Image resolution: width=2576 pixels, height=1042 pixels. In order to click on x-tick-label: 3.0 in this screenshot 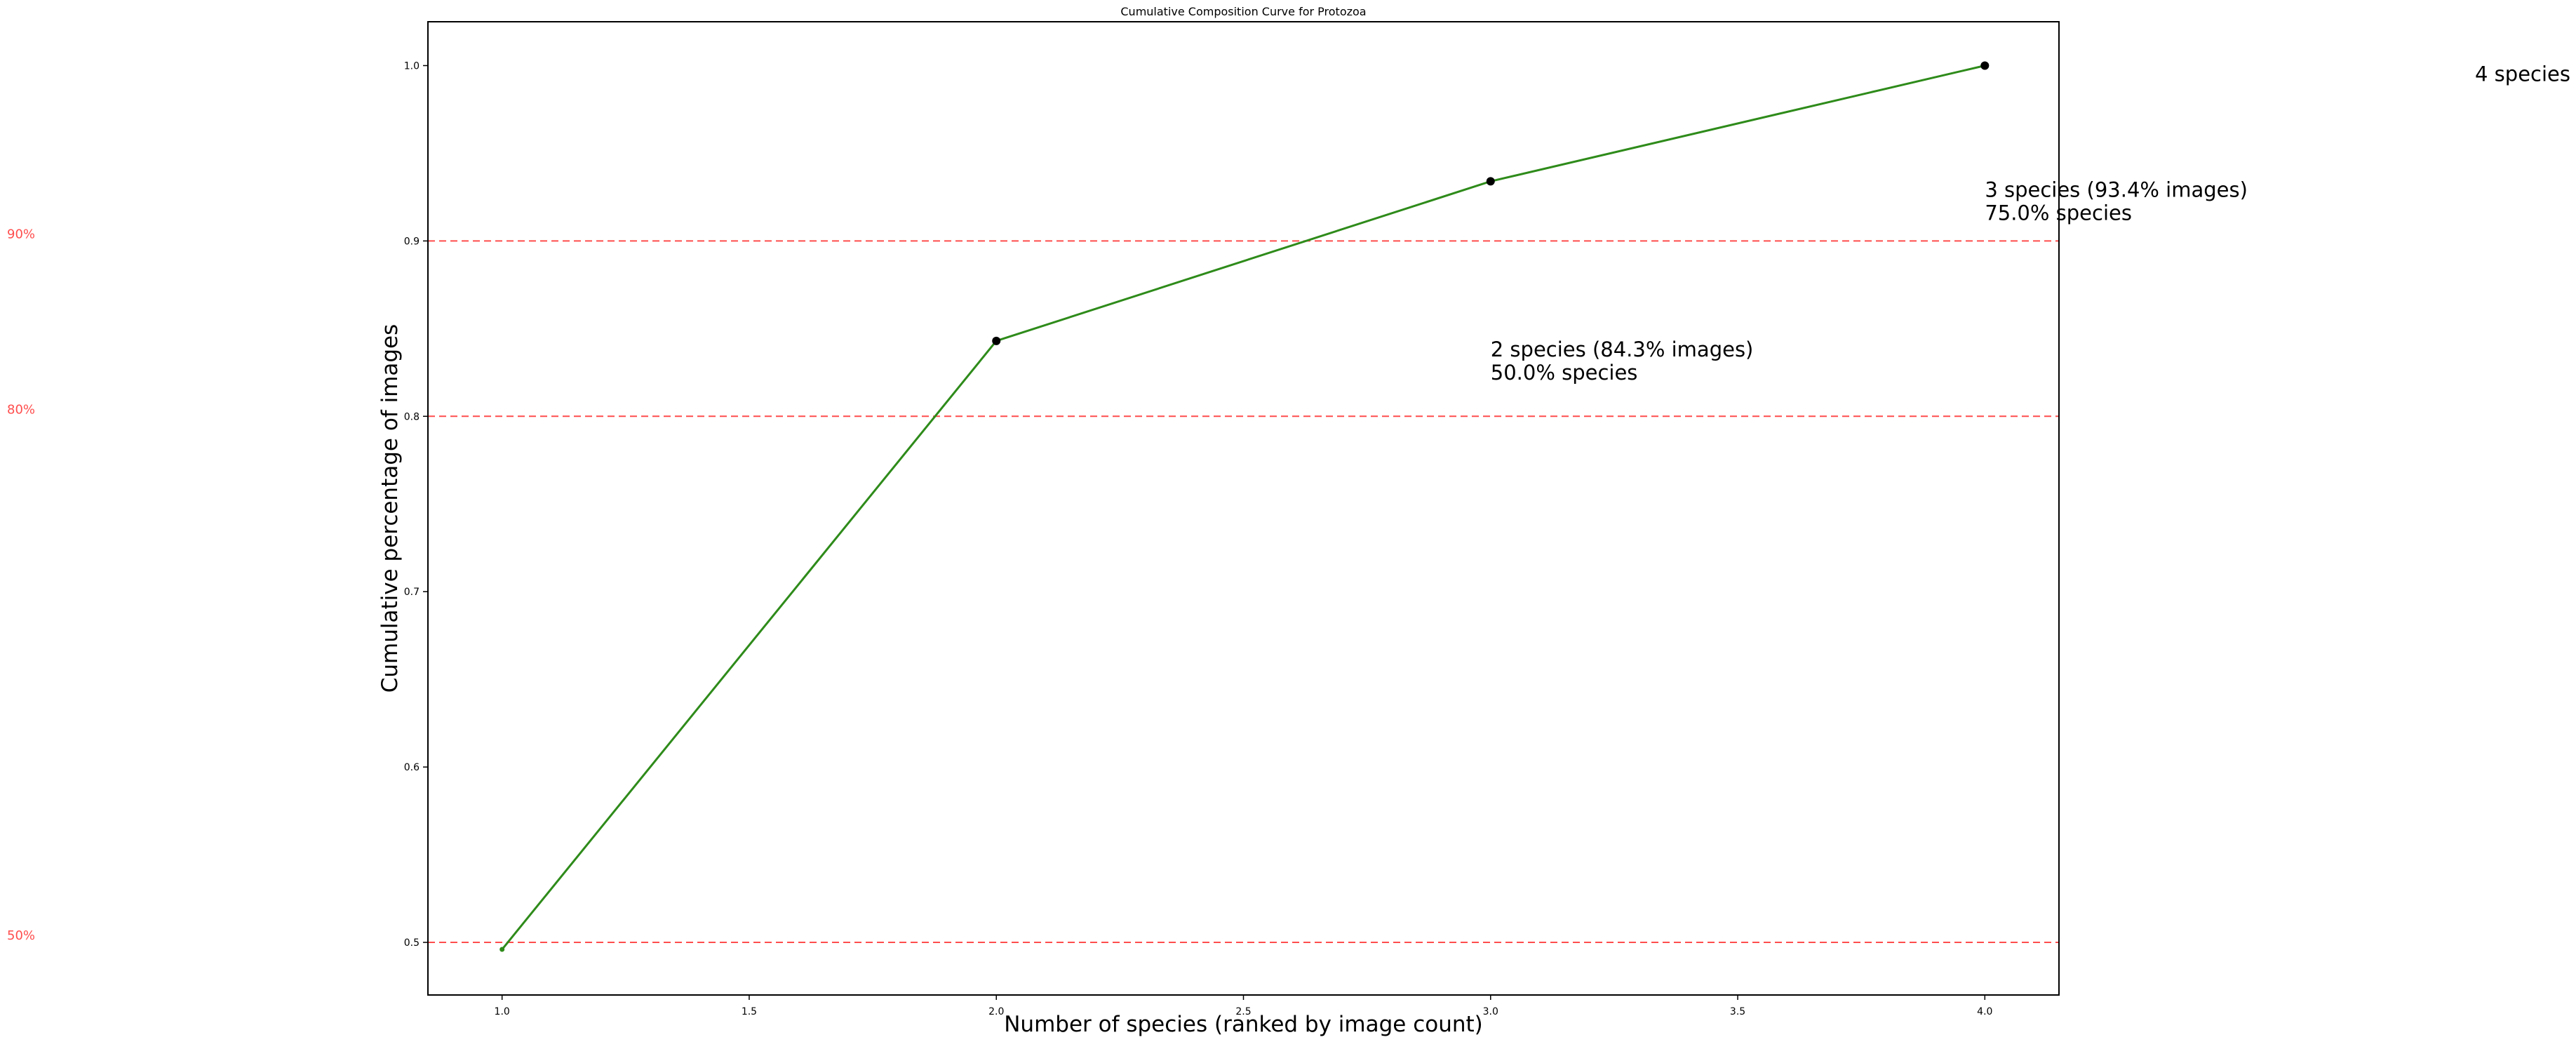, I will do `click(1490, 1011)`.